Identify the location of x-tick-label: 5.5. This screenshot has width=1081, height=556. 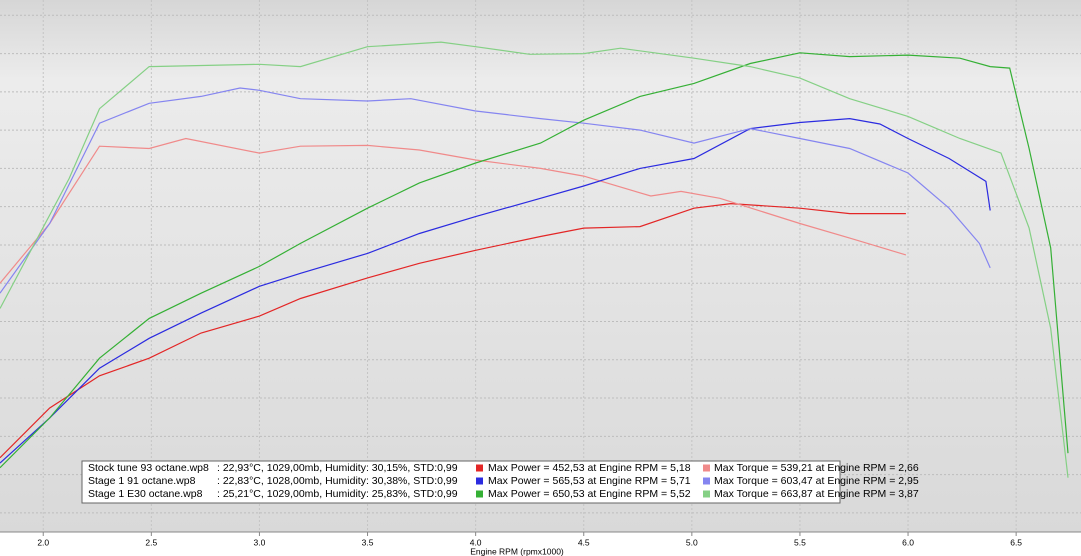
(800, 542).